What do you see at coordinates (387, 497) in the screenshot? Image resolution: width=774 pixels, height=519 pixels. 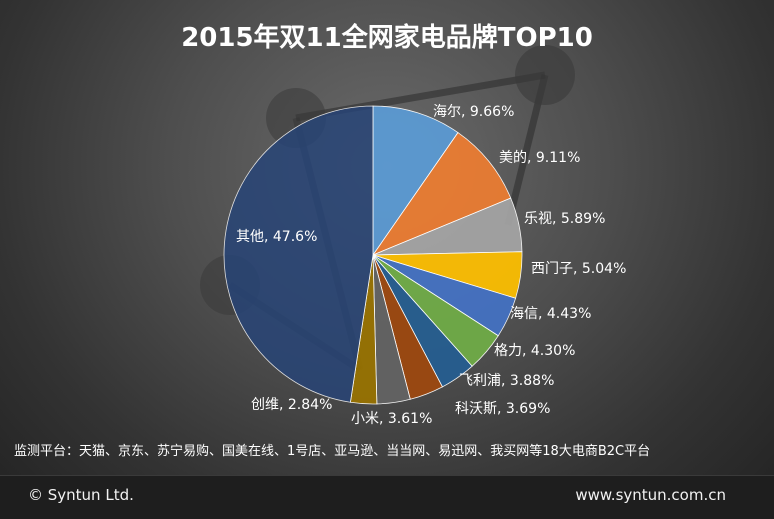 I see `footer-bar` at bounding box center [387, 497].